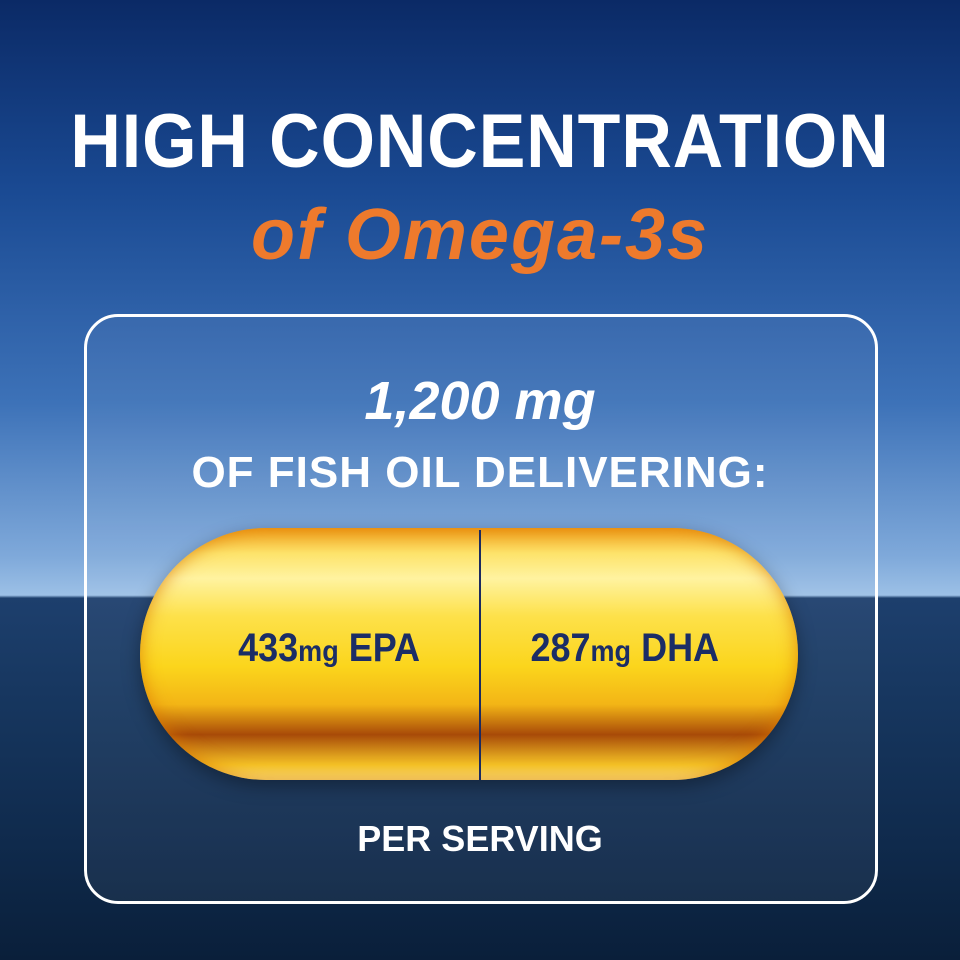  I want to click on epa-label: EPA, so click(384, 648).